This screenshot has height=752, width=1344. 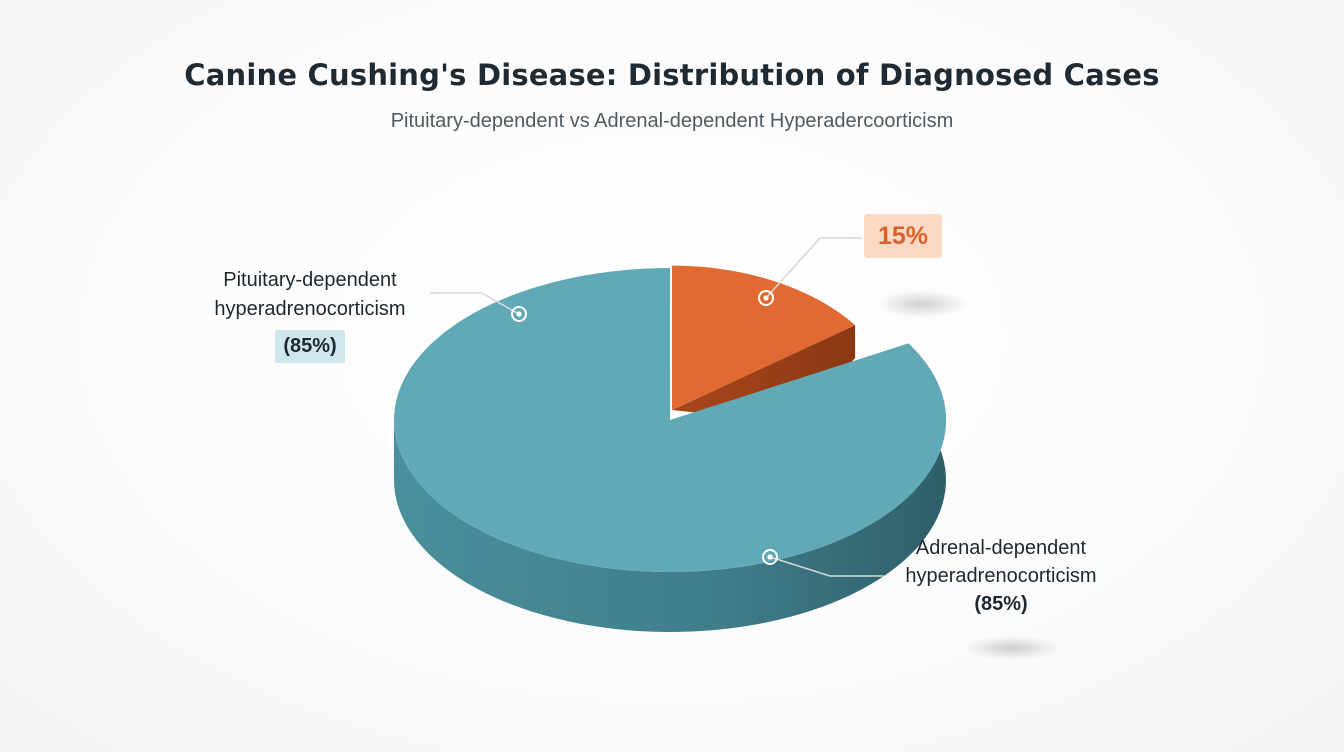 I want to click on adrenal-label-line2: hyperadrenocorticism, so click(x=1001, y=576).